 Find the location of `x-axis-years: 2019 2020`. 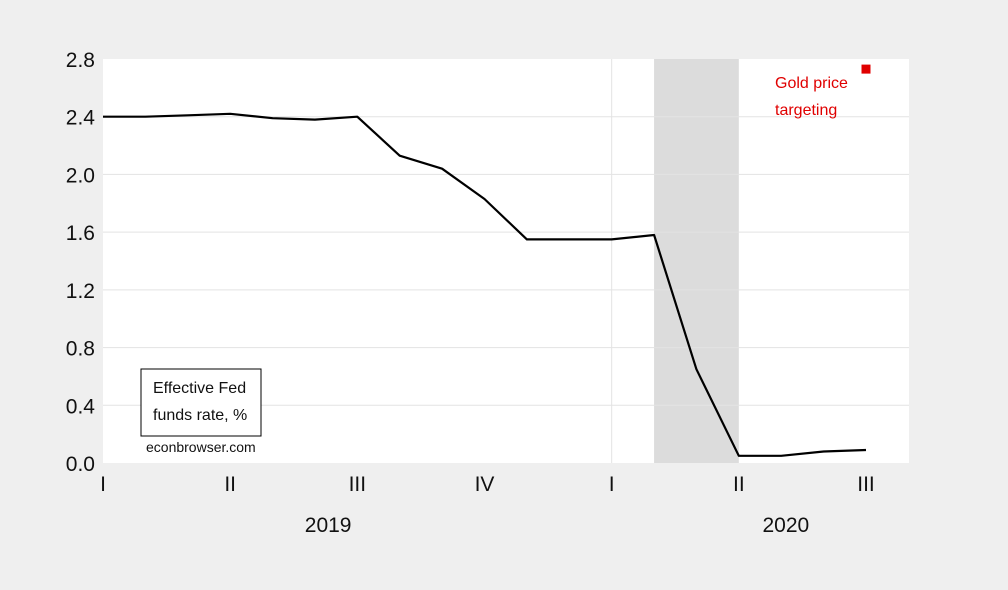

x-axis-years: 2019 2020 is located at coordinates (557, 525).